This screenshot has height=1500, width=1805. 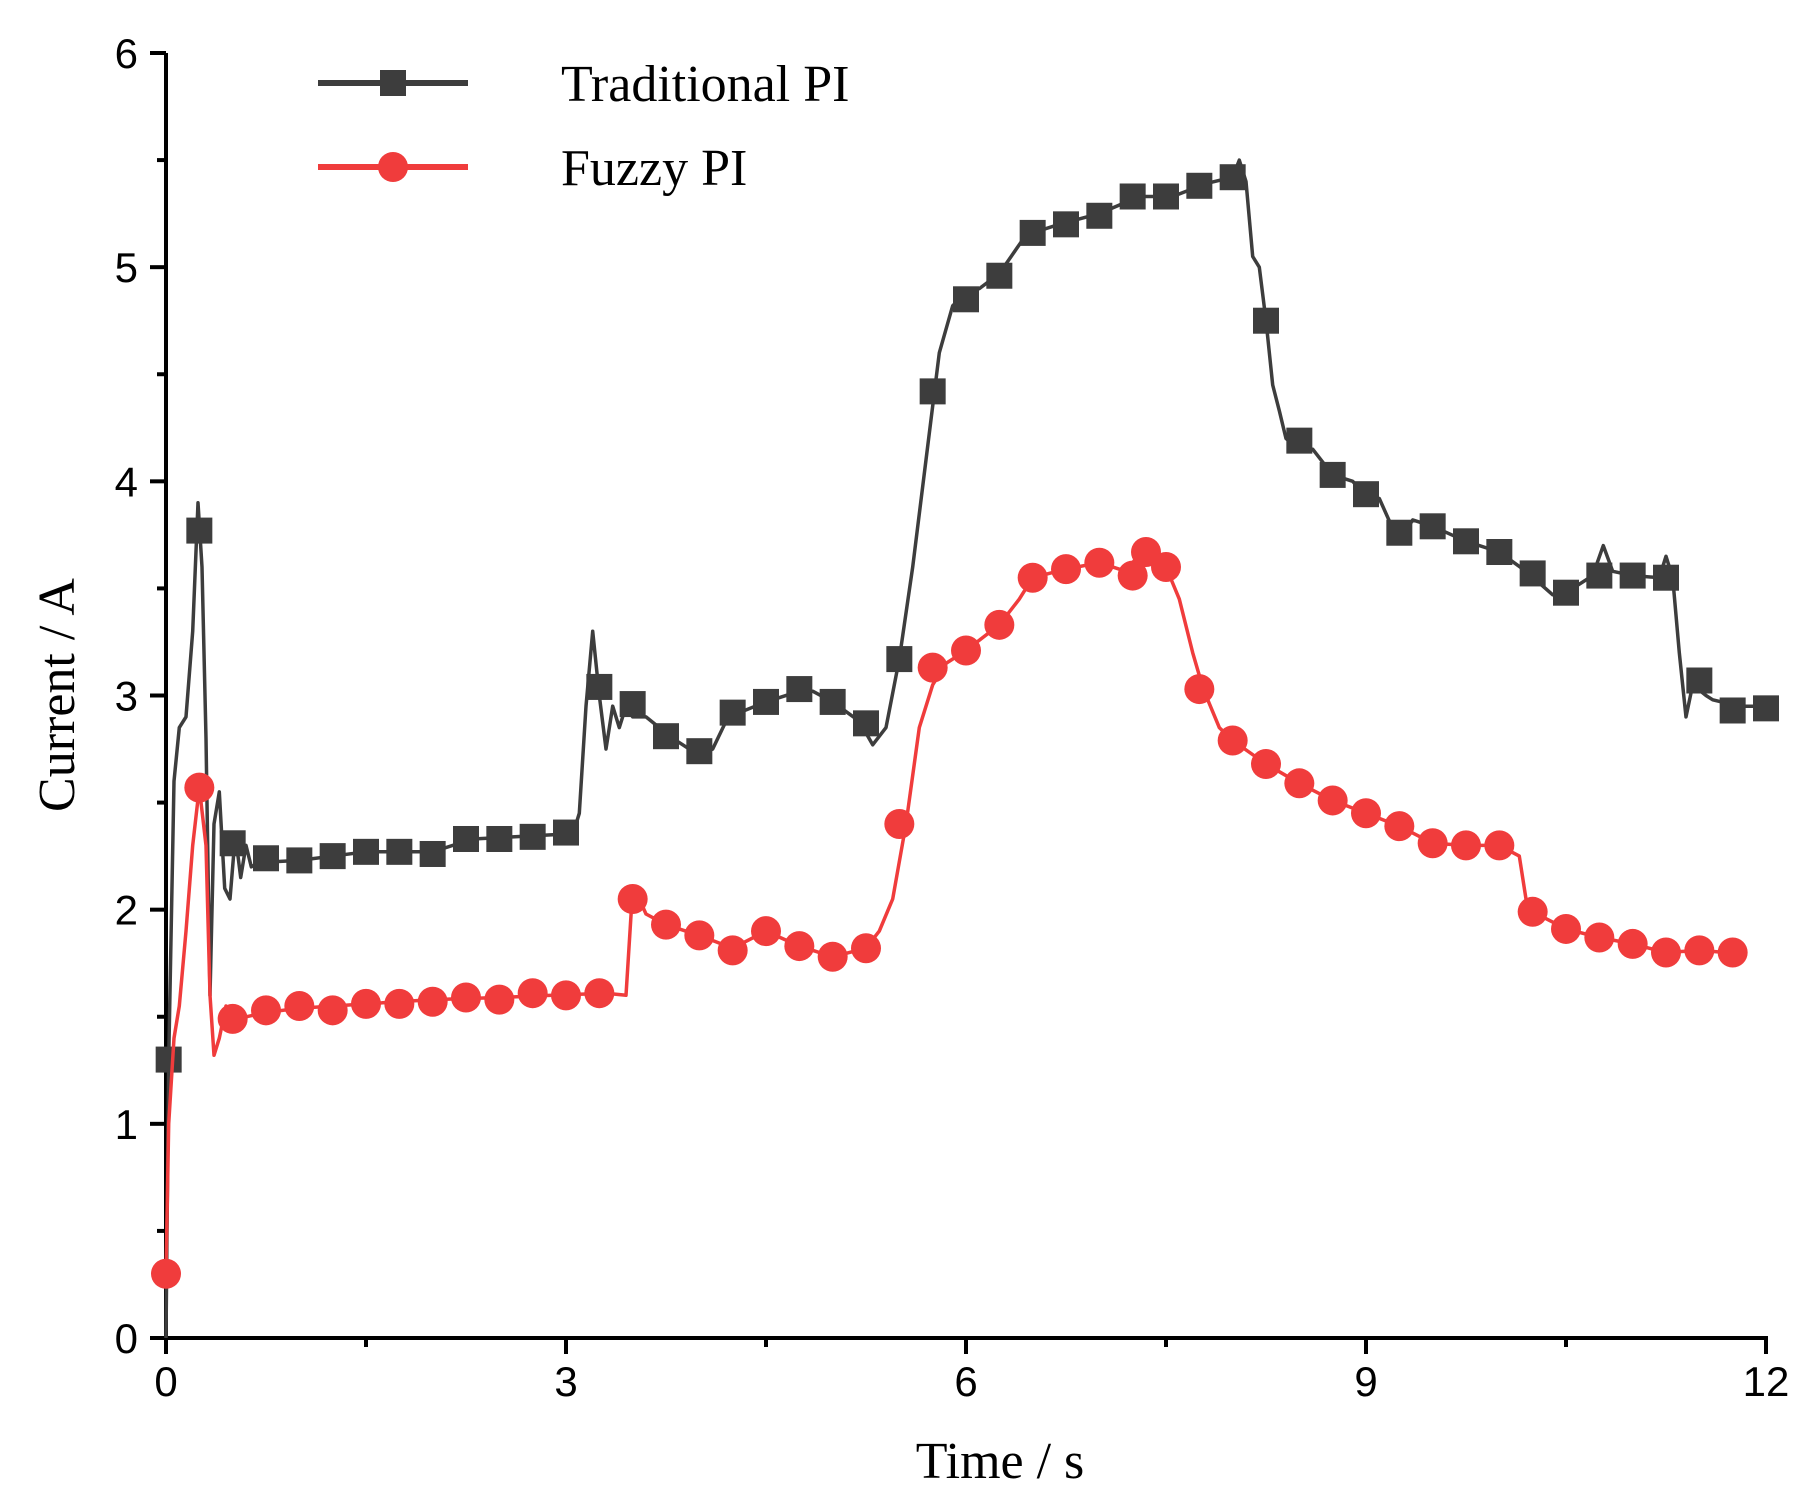 I want to click on x-tick-label: 9, so click(x=1365, y=1381).